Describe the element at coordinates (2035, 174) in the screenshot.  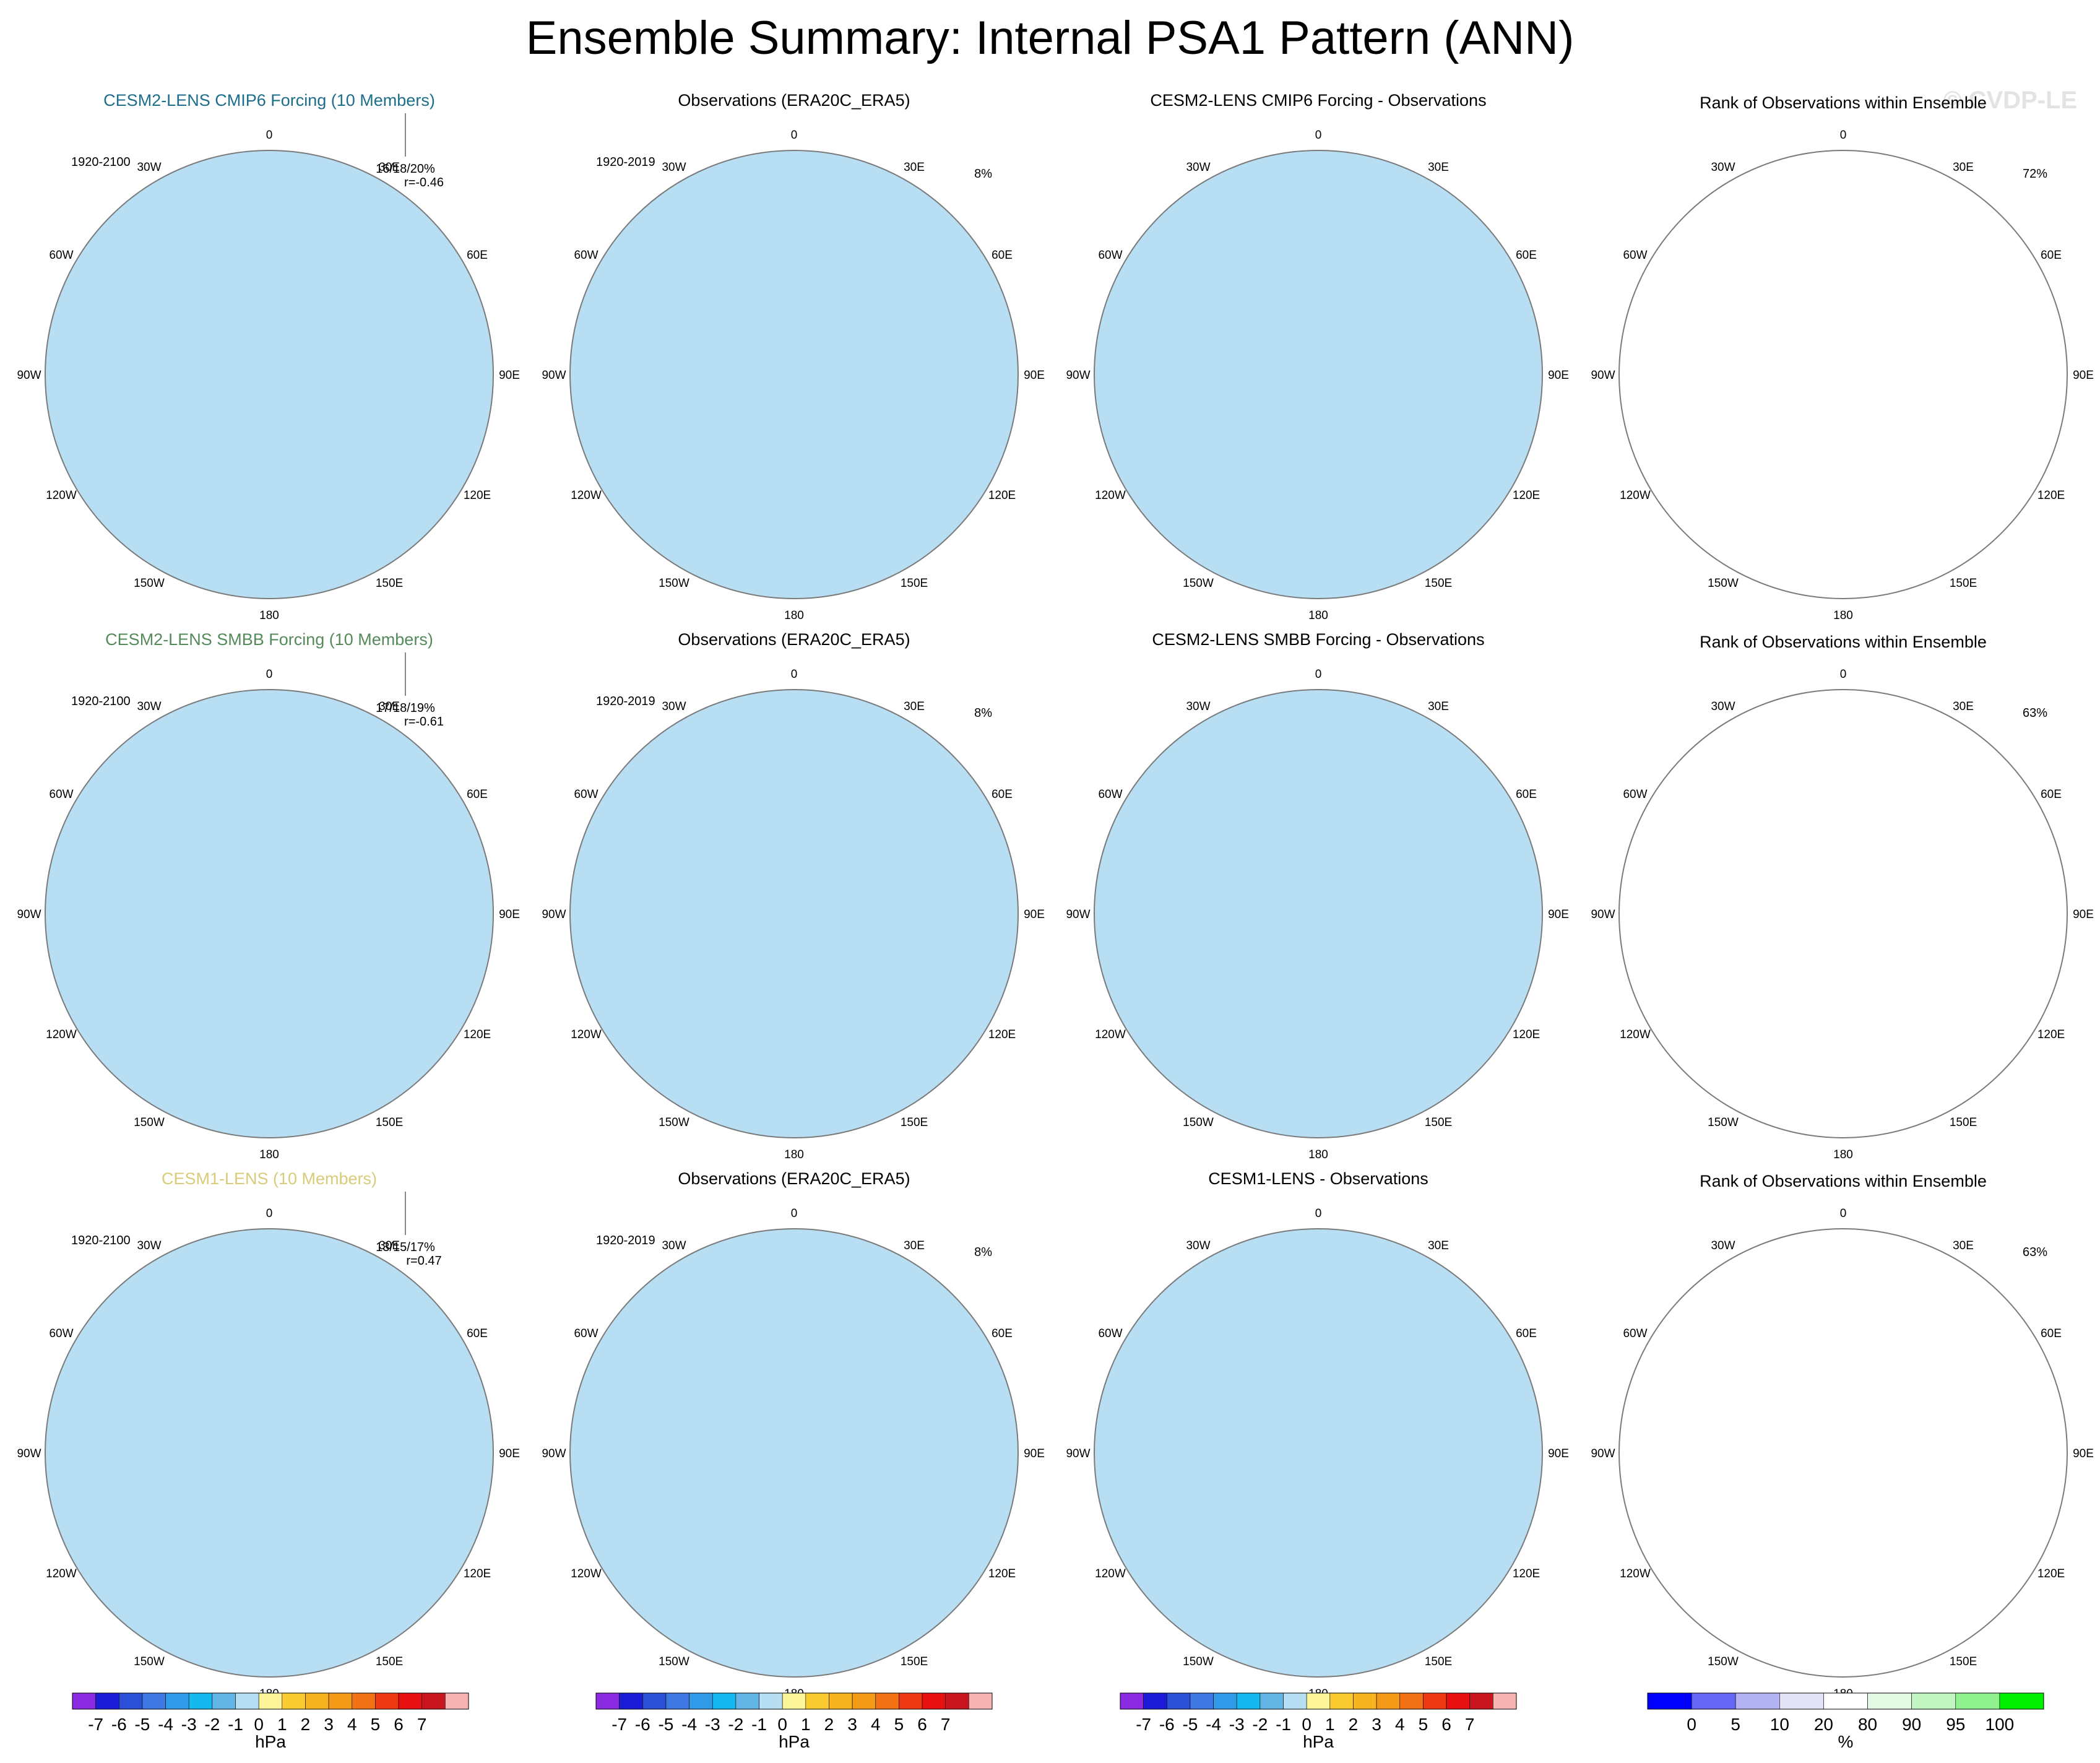
I see `rank-percent: 72%` at that location.